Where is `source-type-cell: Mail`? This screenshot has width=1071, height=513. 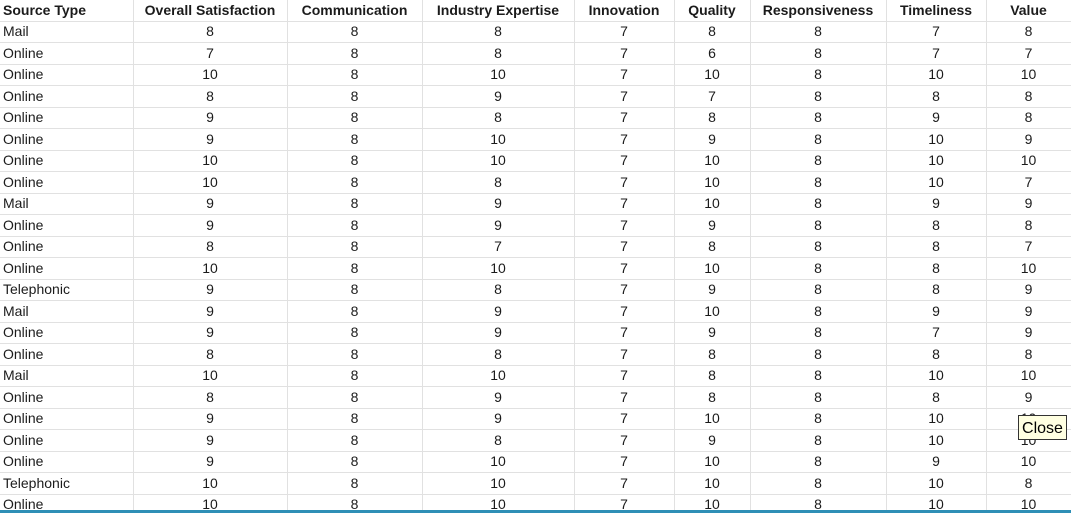
source-type-cell: Mail is located at coordinates (67, 311).